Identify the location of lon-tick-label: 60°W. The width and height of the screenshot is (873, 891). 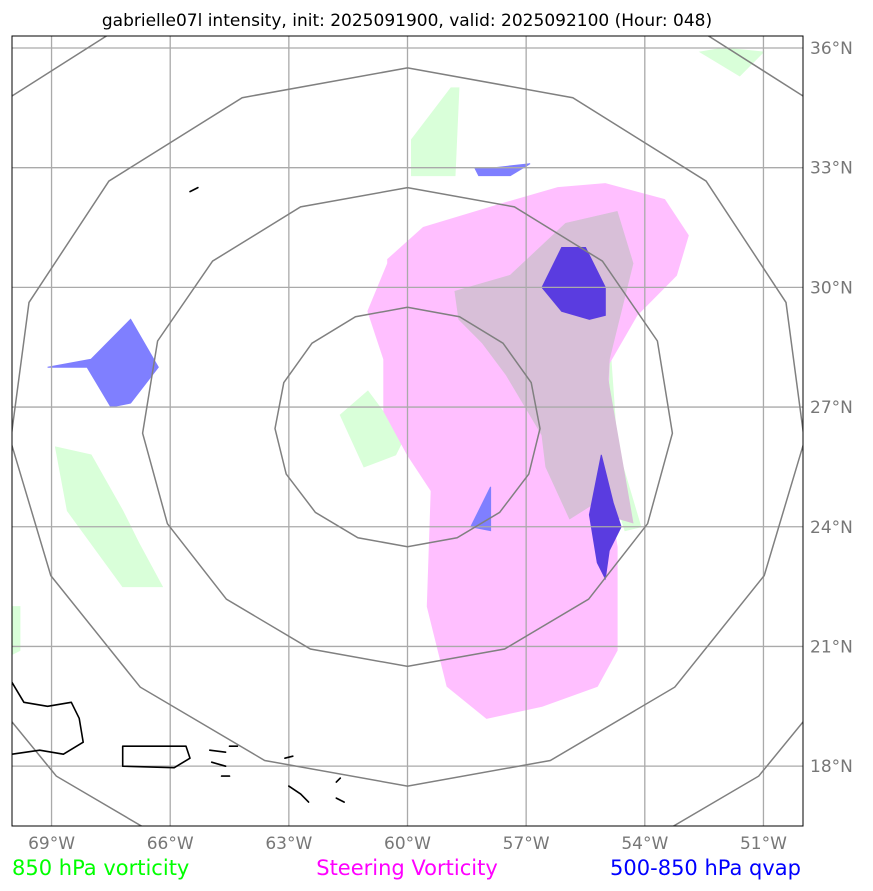
(407, 844).